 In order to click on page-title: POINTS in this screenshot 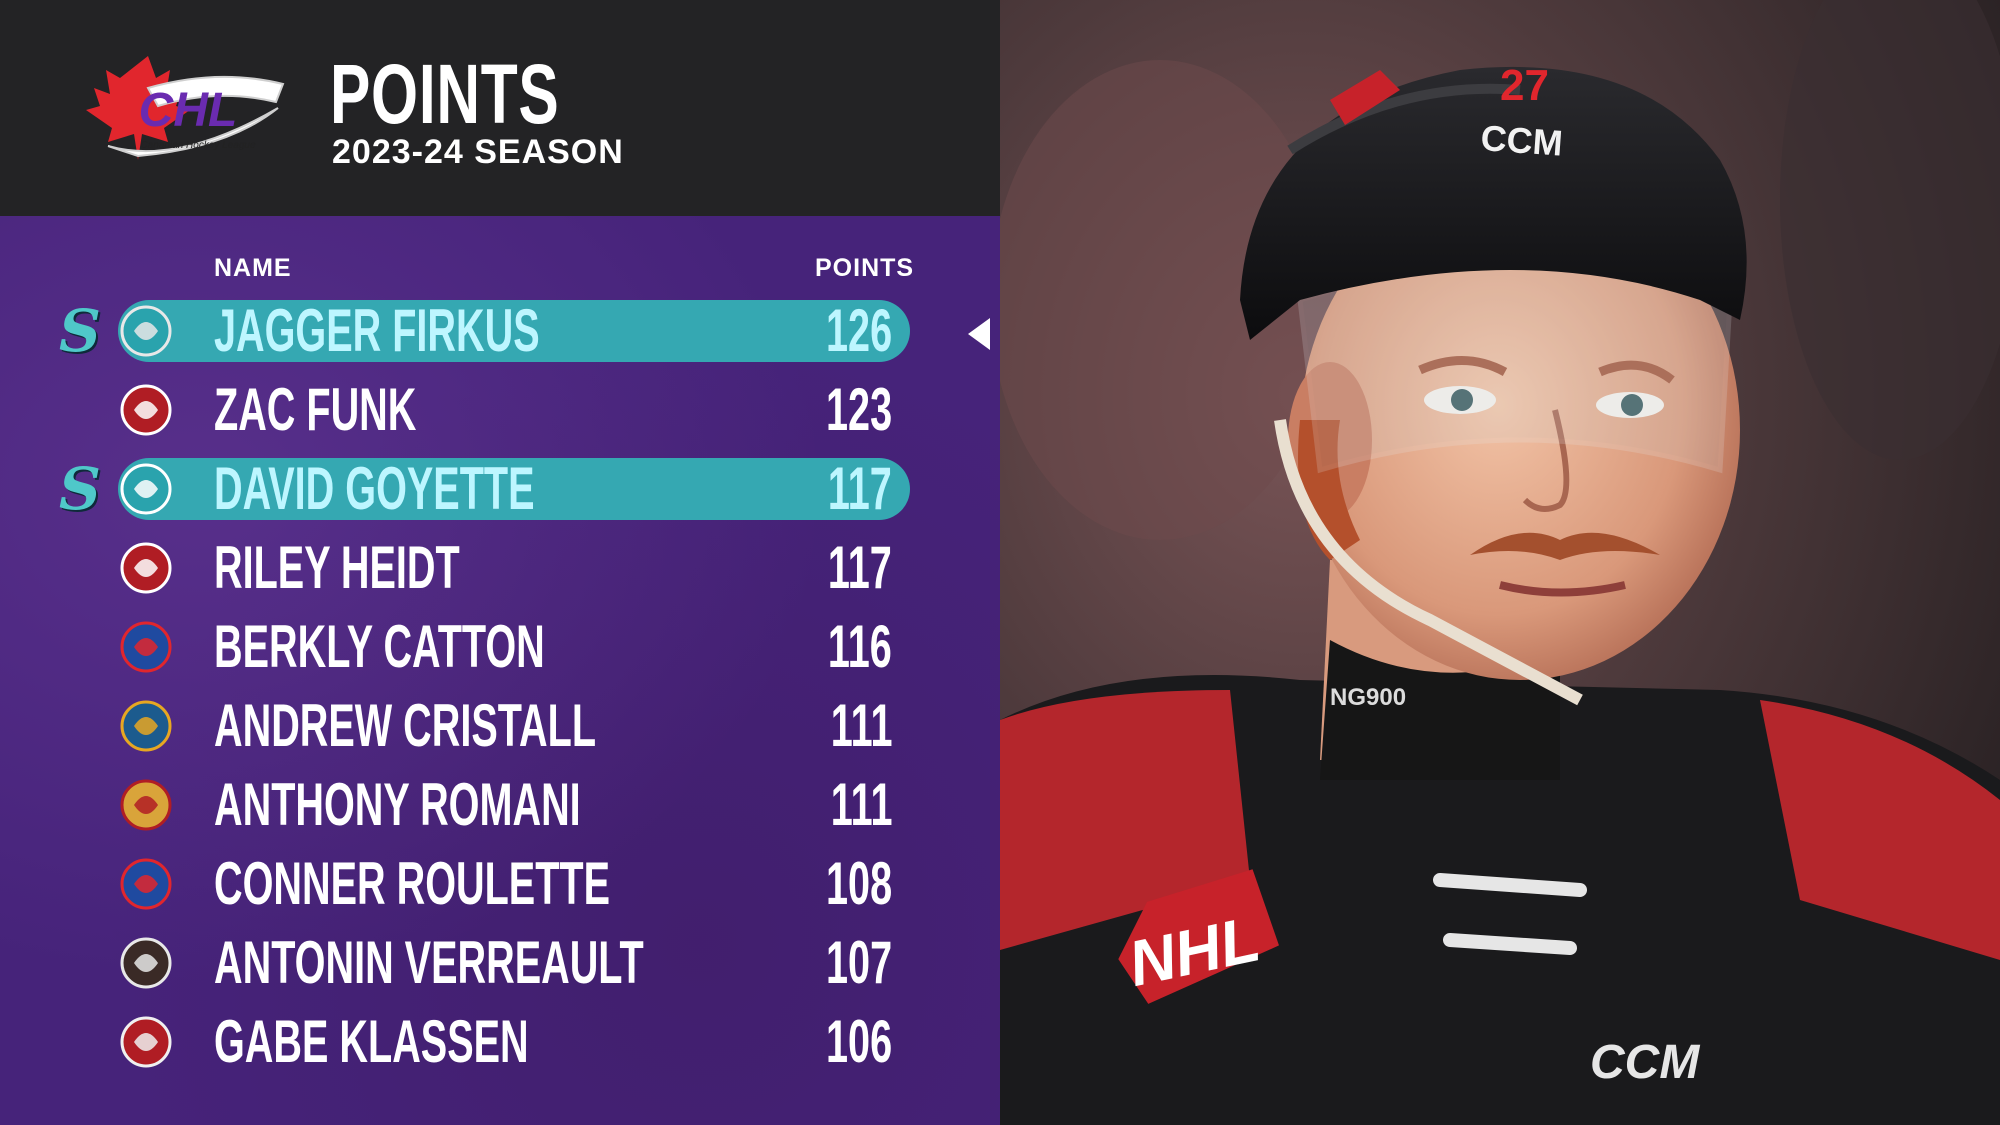, I will do `click(445, 94)`.